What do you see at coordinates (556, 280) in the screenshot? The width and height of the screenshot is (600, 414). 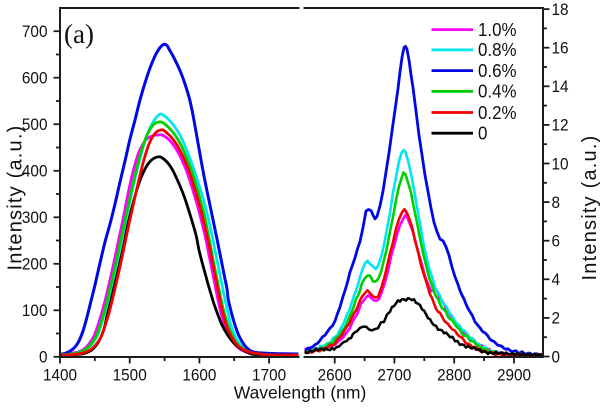 I see `svg-text: 4` at bounding box center [556, 280].